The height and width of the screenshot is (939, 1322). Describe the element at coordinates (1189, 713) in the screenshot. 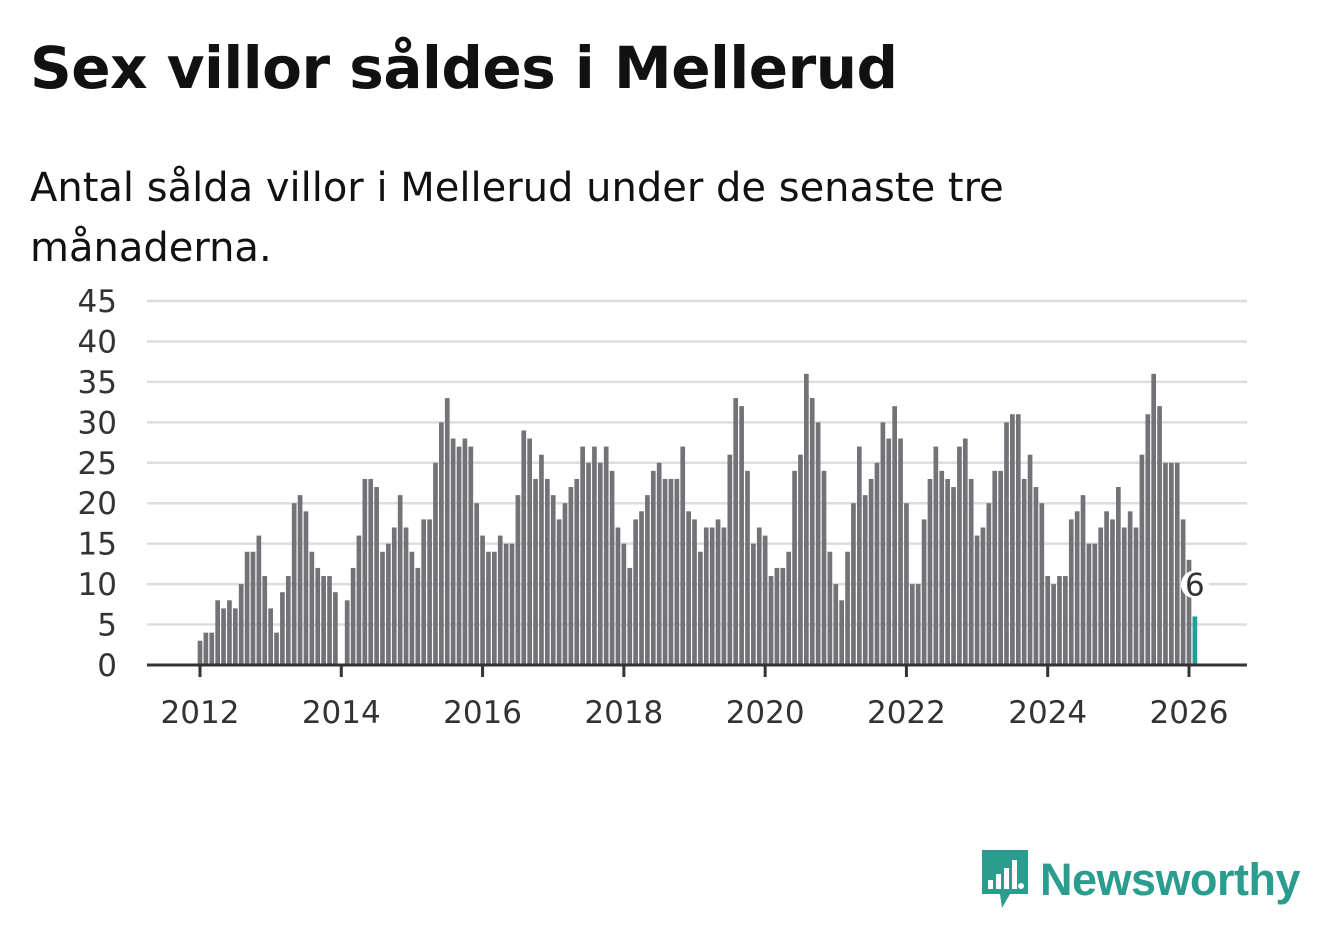

I see `x-tick-label: 2026` at that location.